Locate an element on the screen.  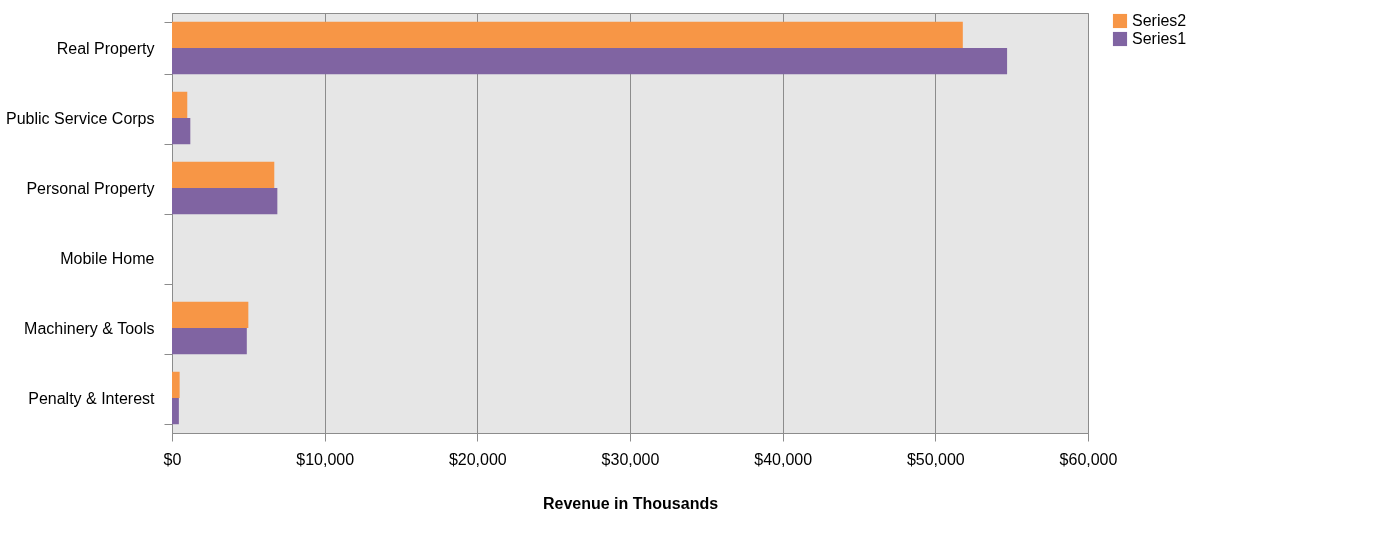
y-tick-label: Penalty & Interest is located at coordinates (92, 398).